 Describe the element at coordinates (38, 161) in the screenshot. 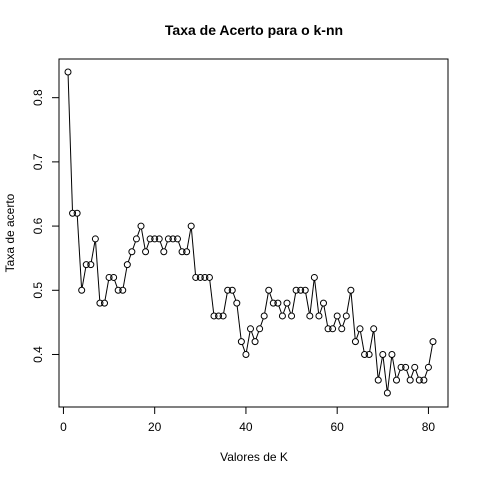

I see `y-tick-label: 0.7` at that location.